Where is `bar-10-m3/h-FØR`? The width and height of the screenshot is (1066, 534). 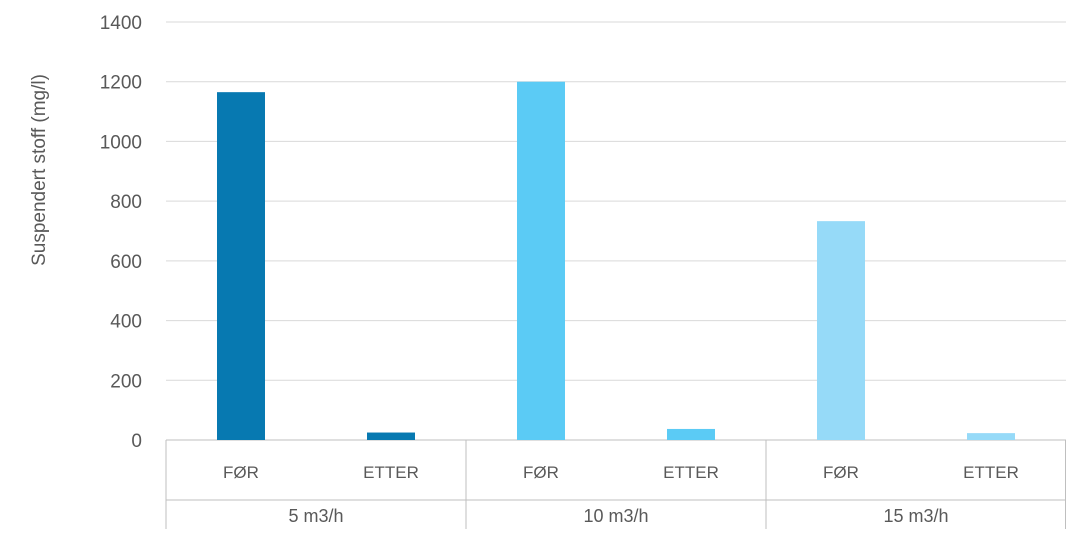
bar-10-m3/h-FØR is located at coordinates (541, 260).